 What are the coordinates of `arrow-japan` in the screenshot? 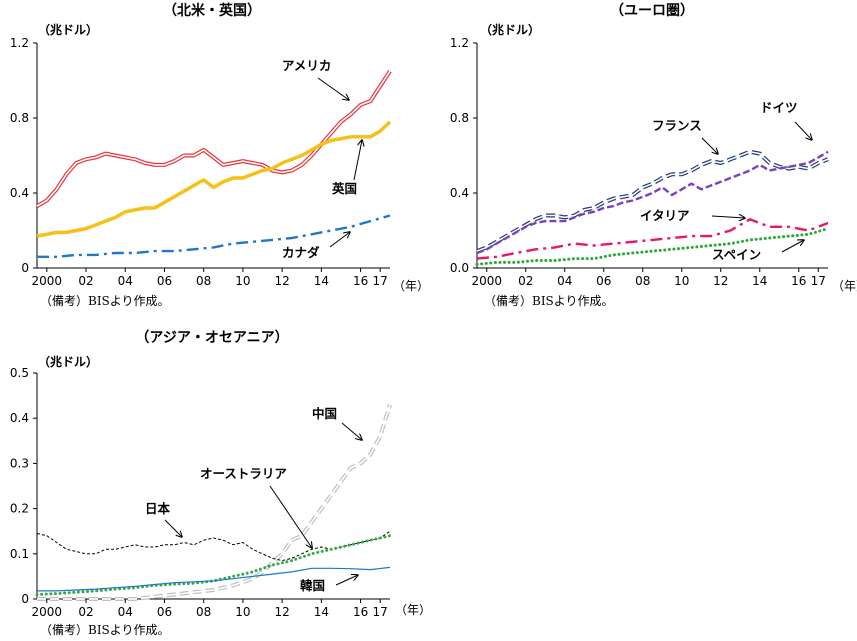 It's located at (173, 528).